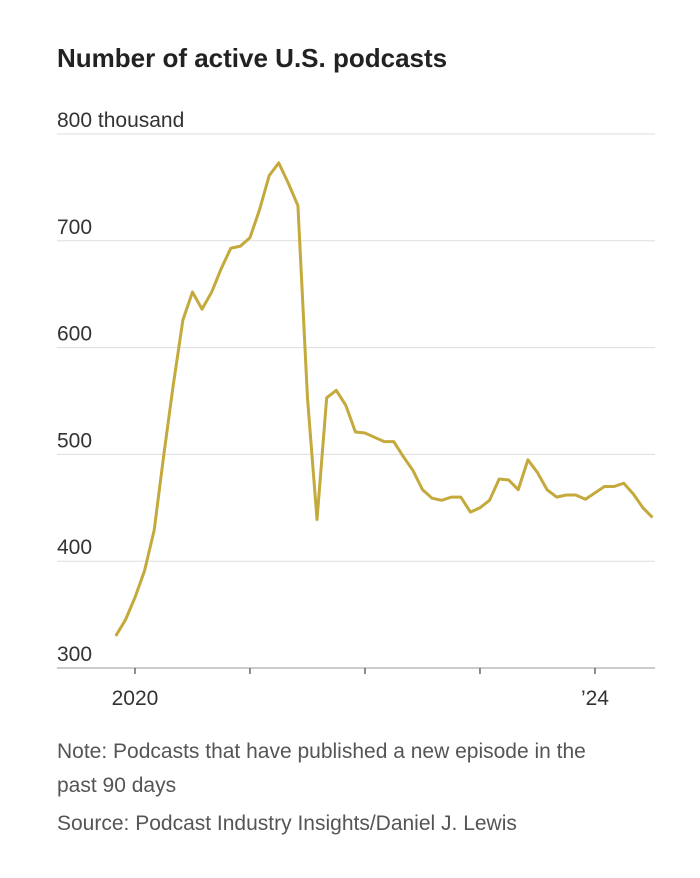 The width and height of the screenshot is (700, 878). Describe the element at coordinates (74, 547) in the screenshot. I see `y-tick-label: 400` at that location.